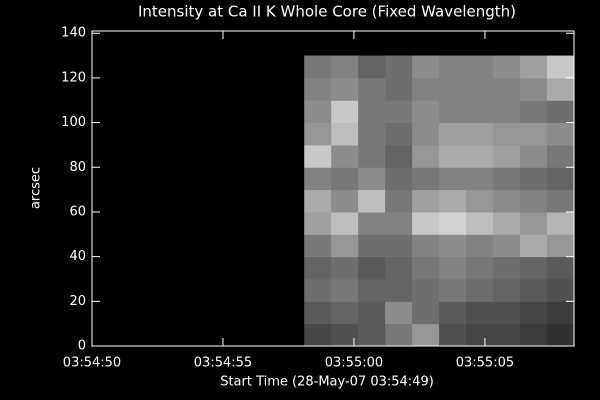 The width and height of the screenshot is (600, 400). I want to click on x-tick-label: 03:55:05, so click(485, 363).